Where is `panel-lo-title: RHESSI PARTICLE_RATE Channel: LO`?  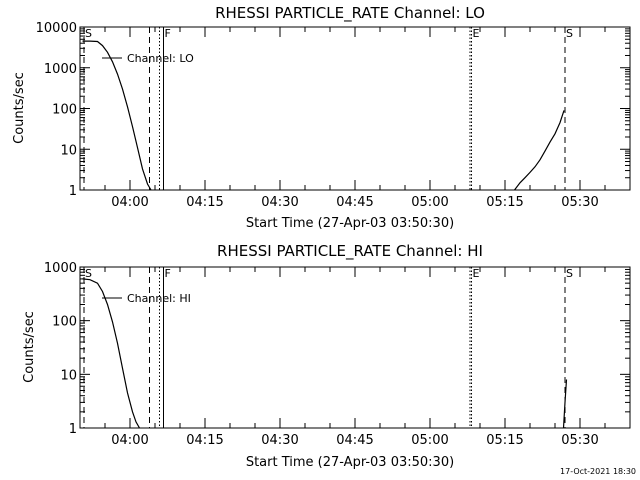
panel-lo-title: RHESSI PARTICLE_RATE Channel: LO is located at coordinates (350, 13).